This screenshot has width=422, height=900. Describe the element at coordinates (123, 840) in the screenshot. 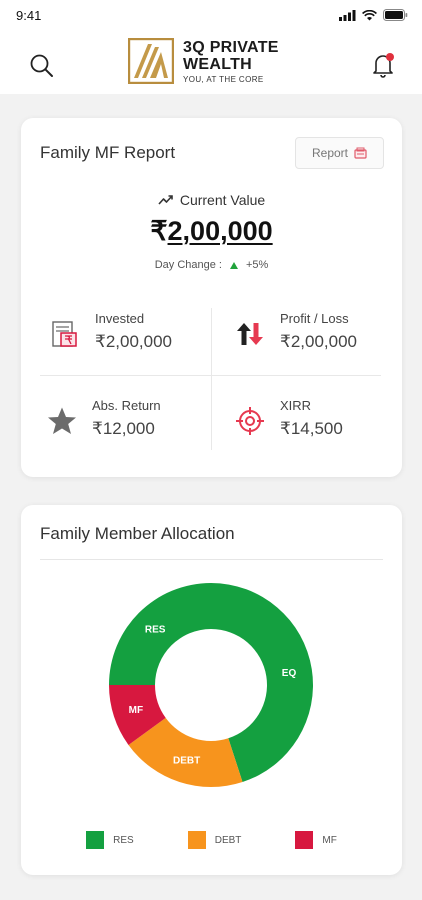

I see `legend-label-res: RES` at that location.